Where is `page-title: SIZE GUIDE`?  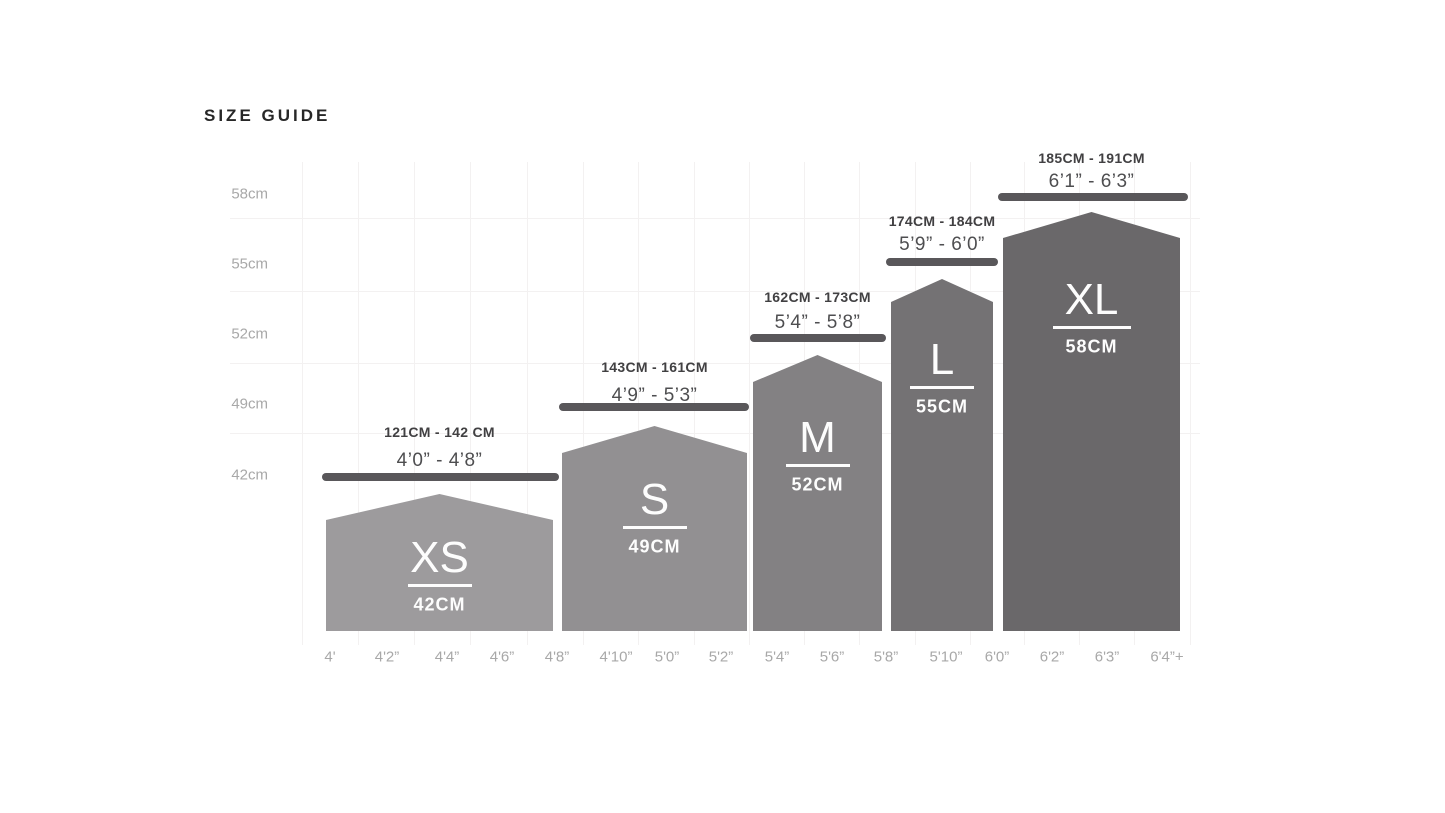 page-title: SIZE GUIDE is located at coordinates (267, 115).